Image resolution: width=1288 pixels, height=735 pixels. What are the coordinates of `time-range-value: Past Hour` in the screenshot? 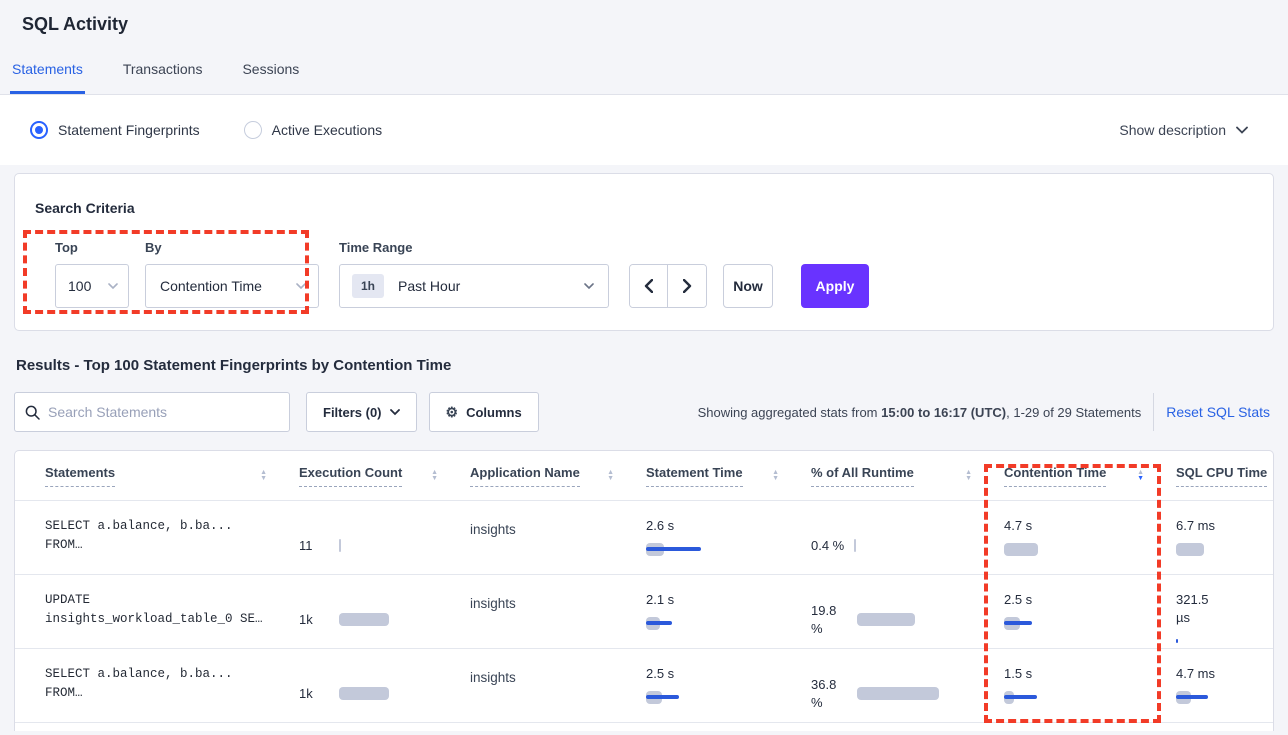 It's located at (429, 286).